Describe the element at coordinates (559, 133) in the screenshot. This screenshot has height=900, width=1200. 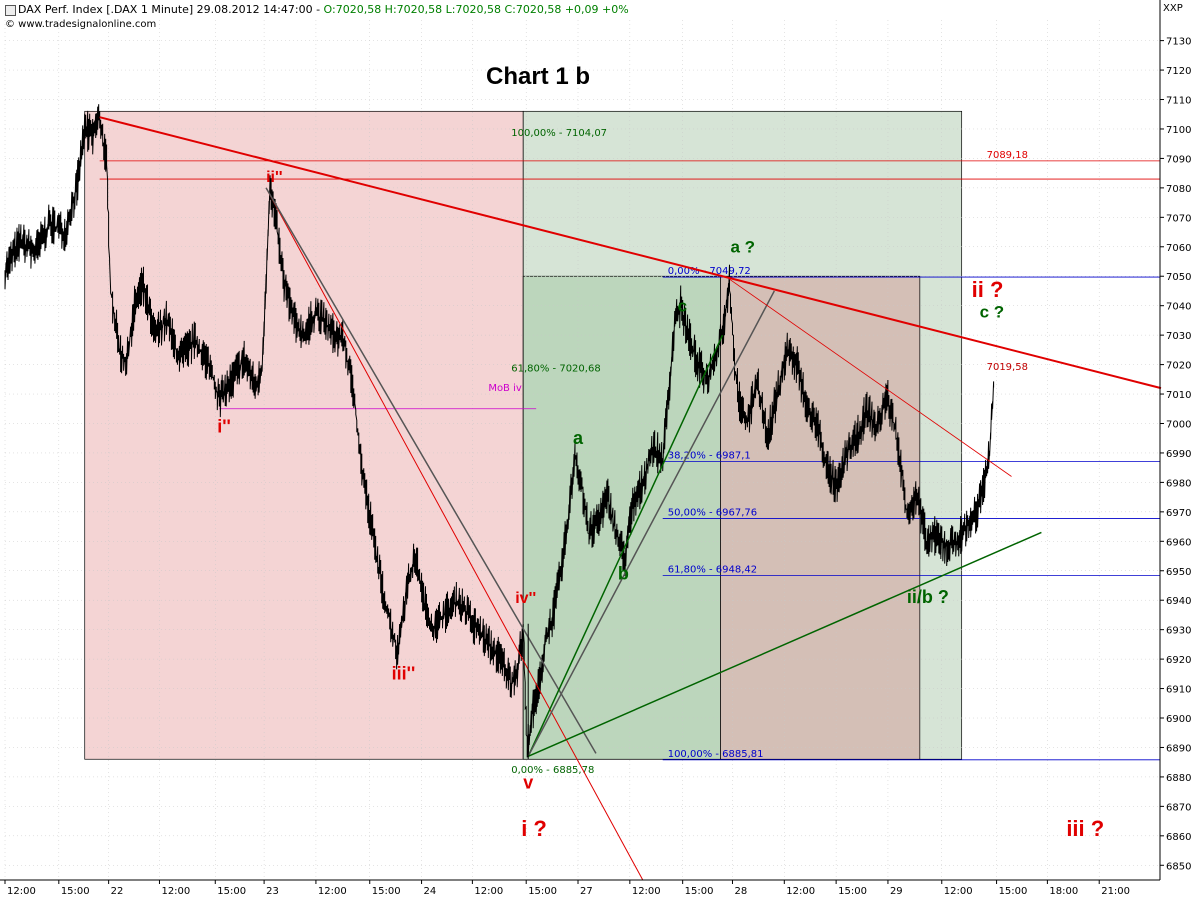
I see `fib-100-label: 100,00% - 7104,07` at that location.